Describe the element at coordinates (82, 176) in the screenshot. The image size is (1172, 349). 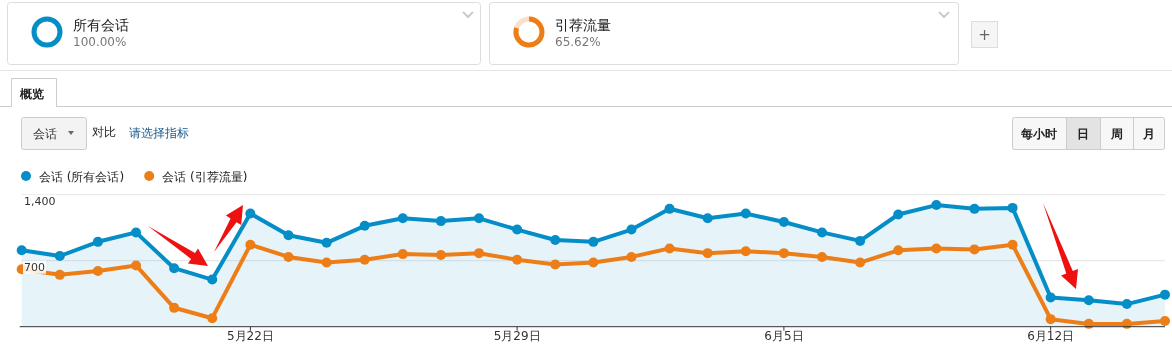
I see `legend-label: 会话 (所有会话)` at that location.